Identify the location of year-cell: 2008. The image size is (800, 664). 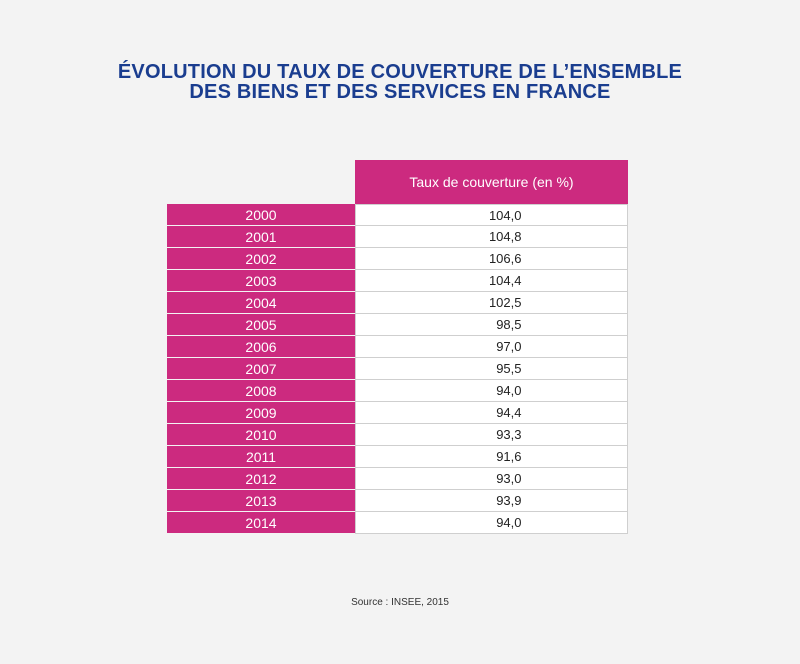
(261, 391).